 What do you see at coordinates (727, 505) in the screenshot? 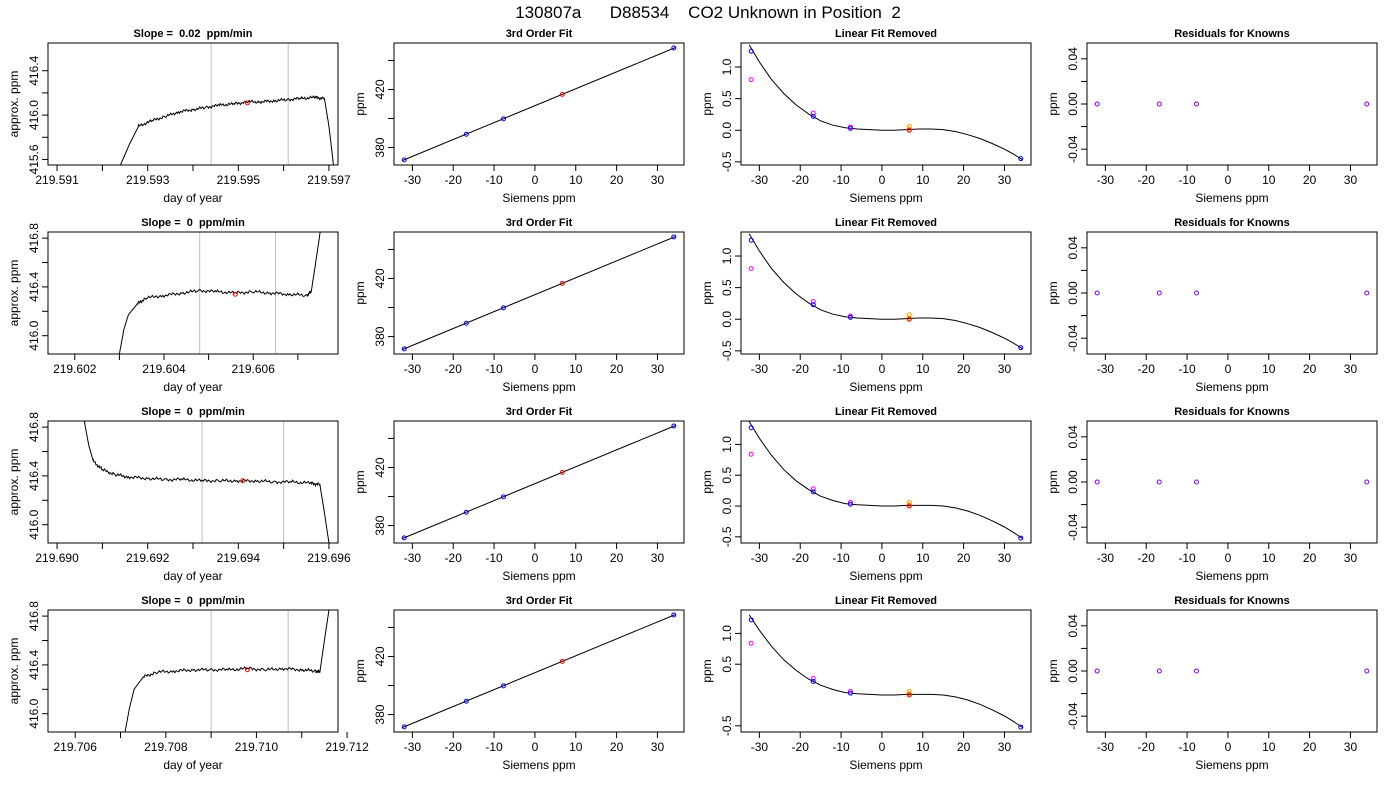
I see `y-tick-label: 0.0` at bounding box center [727, 505].